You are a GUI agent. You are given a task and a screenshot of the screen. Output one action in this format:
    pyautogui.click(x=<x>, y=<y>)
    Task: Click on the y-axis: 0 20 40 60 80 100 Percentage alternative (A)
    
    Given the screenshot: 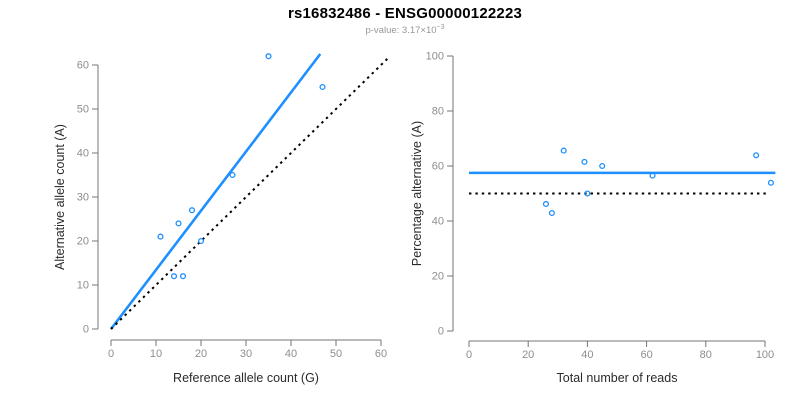 What is the action you would take?
    pyautogui.click(x=432, y=194)
    